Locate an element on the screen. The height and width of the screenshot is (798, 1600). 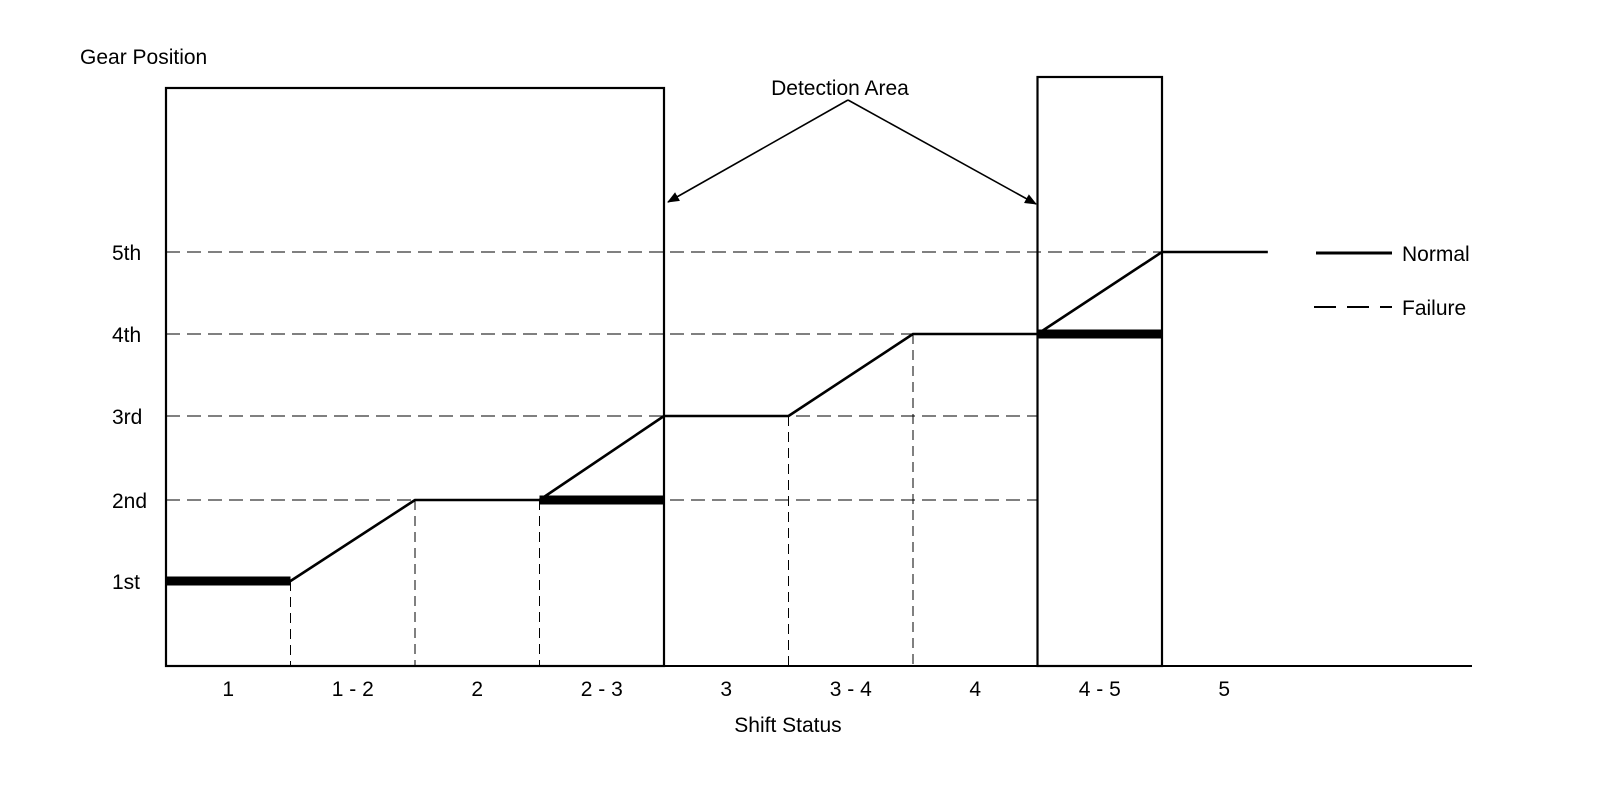
arrow-right is located at coordinates (942, 152).